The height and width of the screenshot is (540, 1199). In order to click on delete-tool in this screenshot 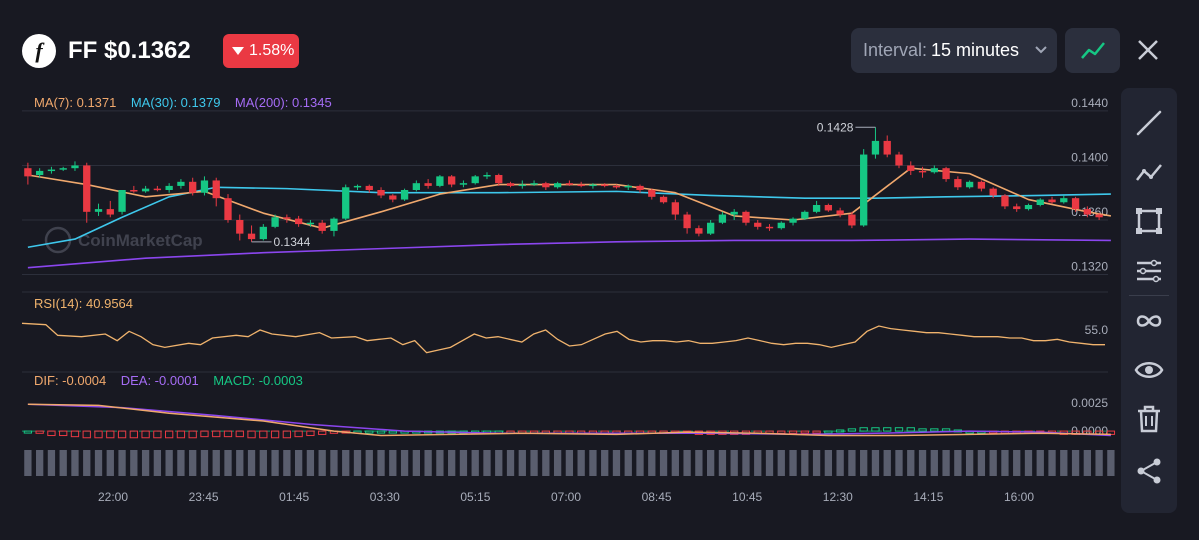, I will do `click(1149, 419)`.